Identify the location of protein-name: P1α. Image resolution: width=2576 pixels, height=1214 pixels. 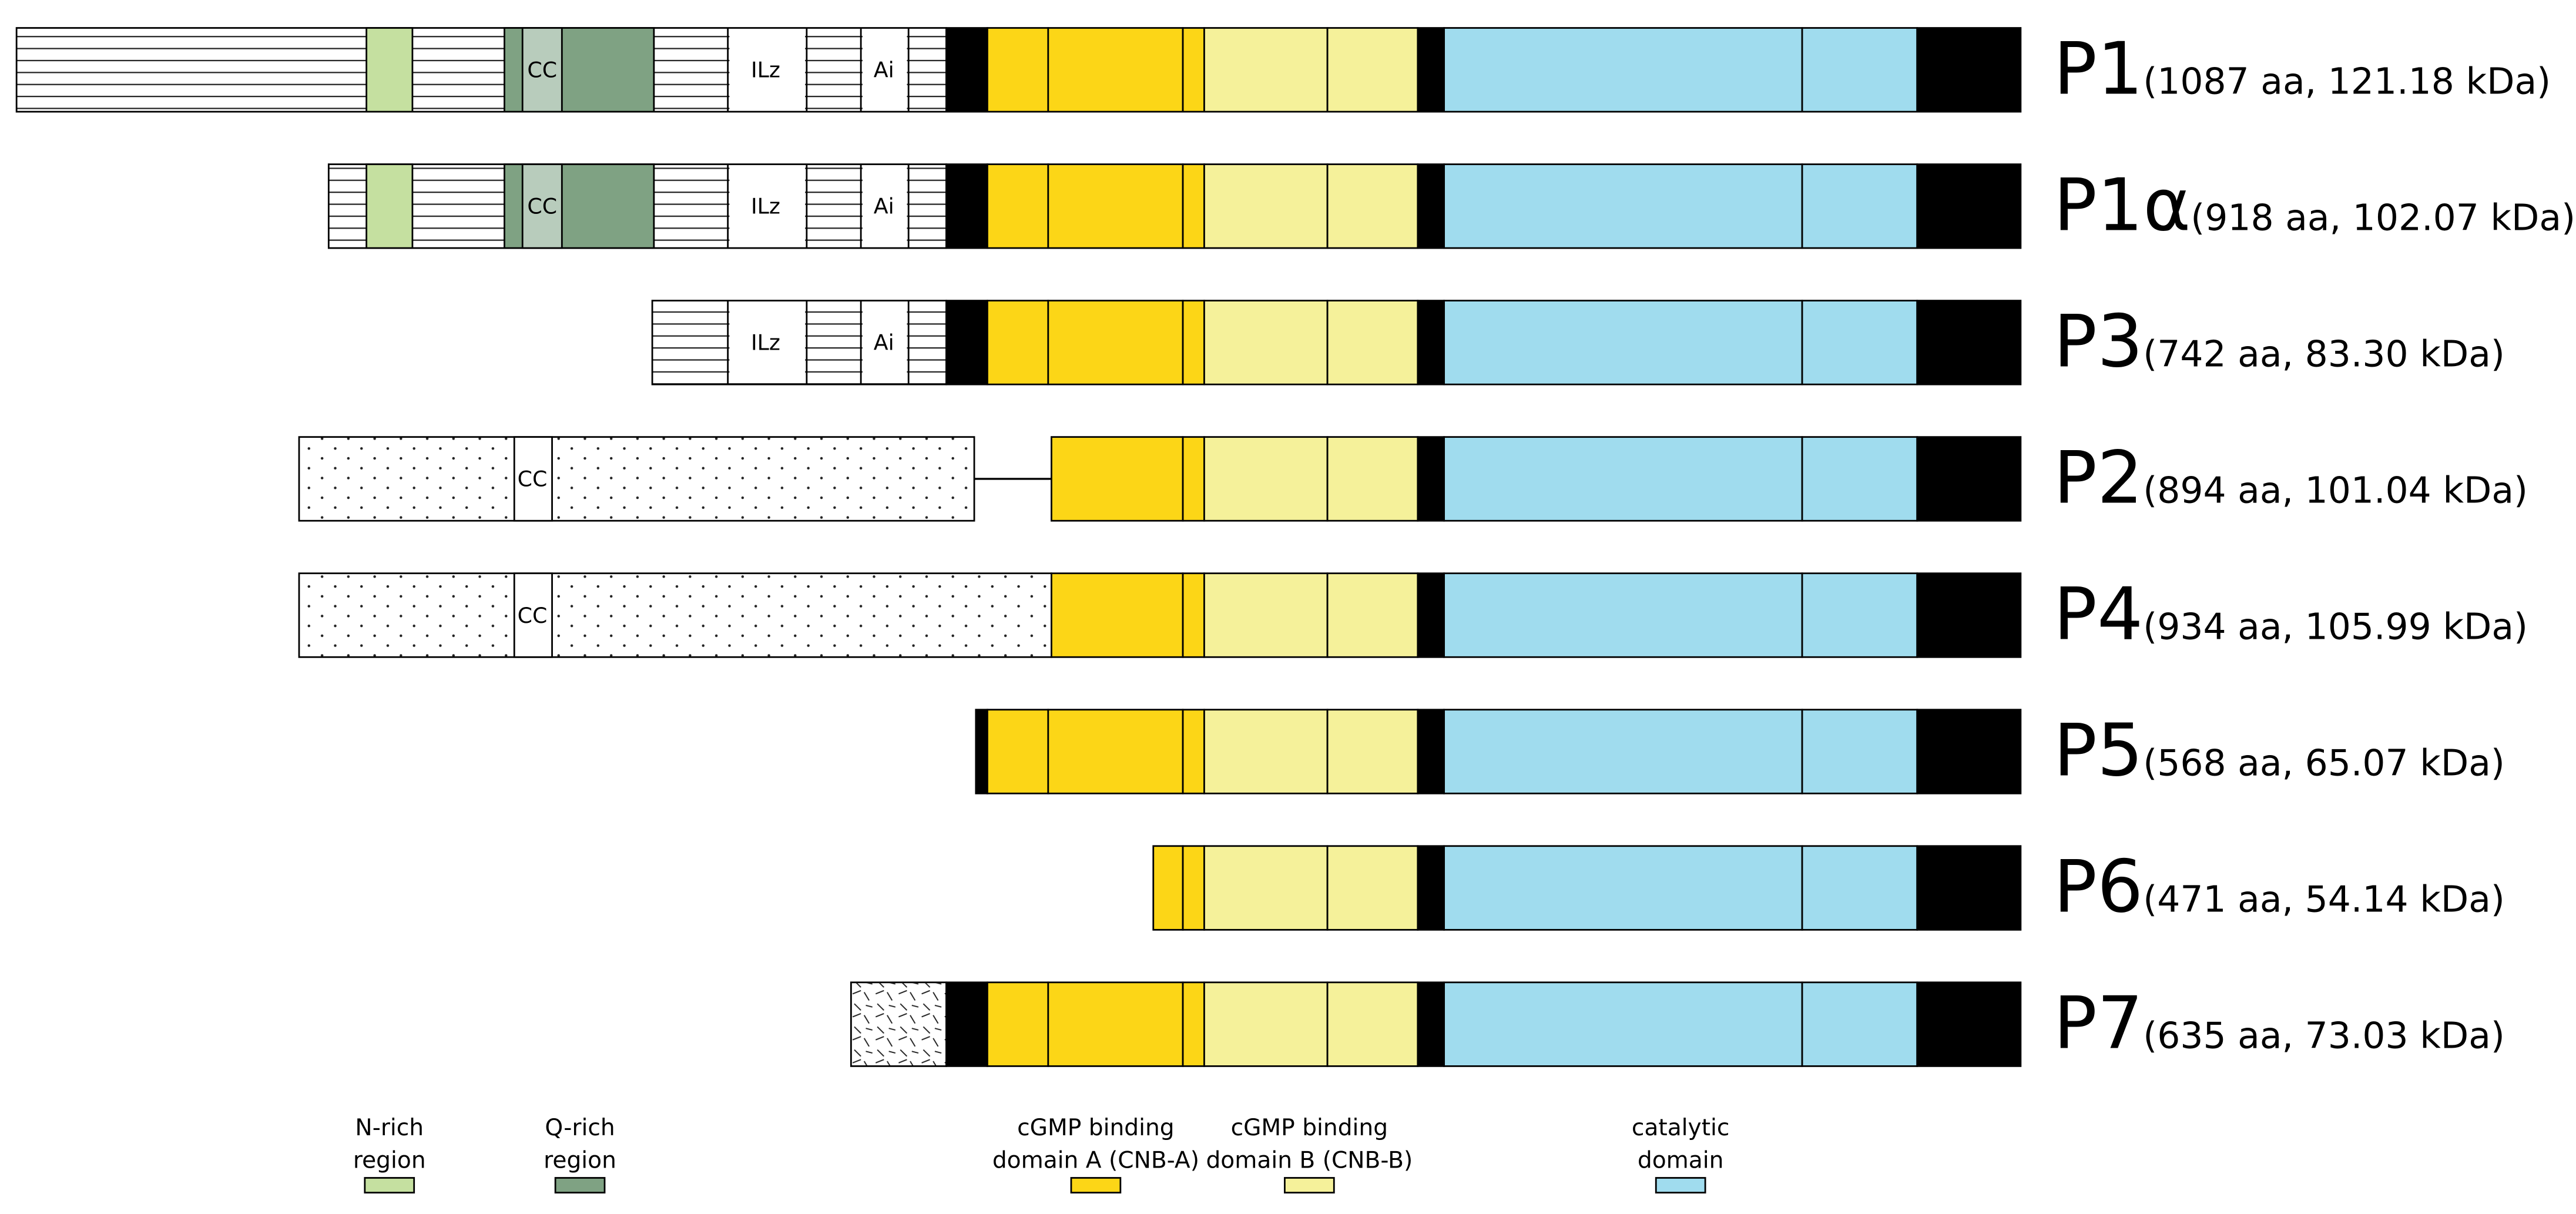
(2122, 205).